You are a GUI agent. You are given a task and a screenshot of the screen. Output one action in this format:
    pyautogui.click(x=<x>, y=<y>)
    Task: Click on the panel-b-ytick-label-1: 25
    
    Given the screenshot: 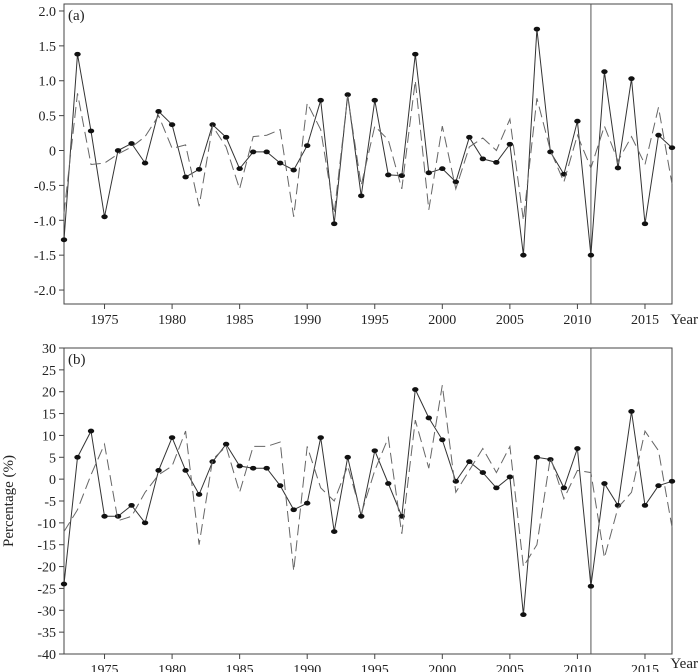 What is the action you would take?
    pyautogui.click(x=49, y=371)
    